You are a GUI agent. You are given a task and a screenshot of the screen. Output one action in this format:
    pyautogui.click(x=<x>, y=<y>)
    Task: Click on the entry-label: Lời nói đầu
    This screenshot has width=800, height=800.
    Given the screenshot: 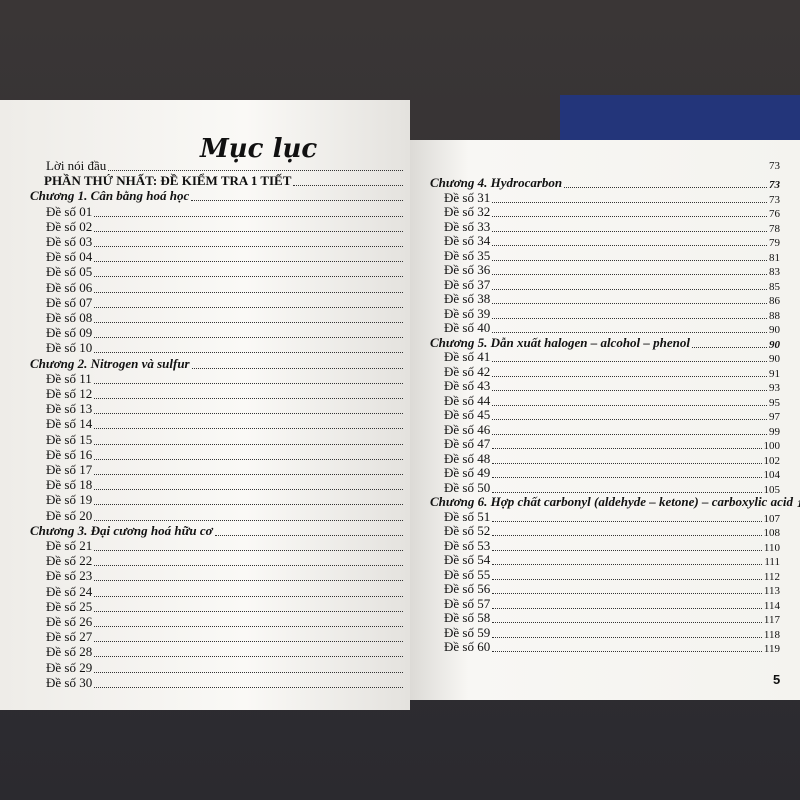 What is the action you would take?
    pyautogui.click(x=76, y=165)
    